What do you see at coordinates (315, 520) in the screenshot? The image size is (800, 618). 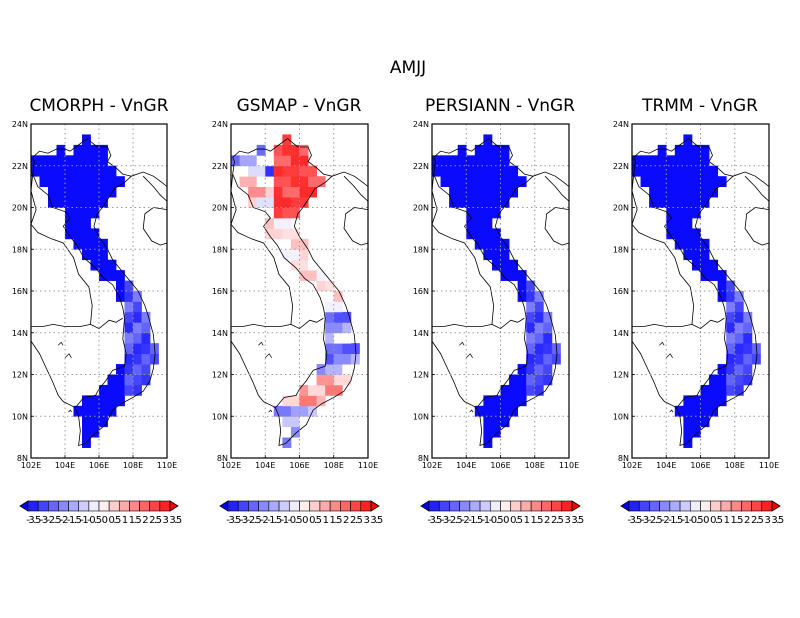 I see `colorbar-label: 0.5` at bounding box center [315, 520].